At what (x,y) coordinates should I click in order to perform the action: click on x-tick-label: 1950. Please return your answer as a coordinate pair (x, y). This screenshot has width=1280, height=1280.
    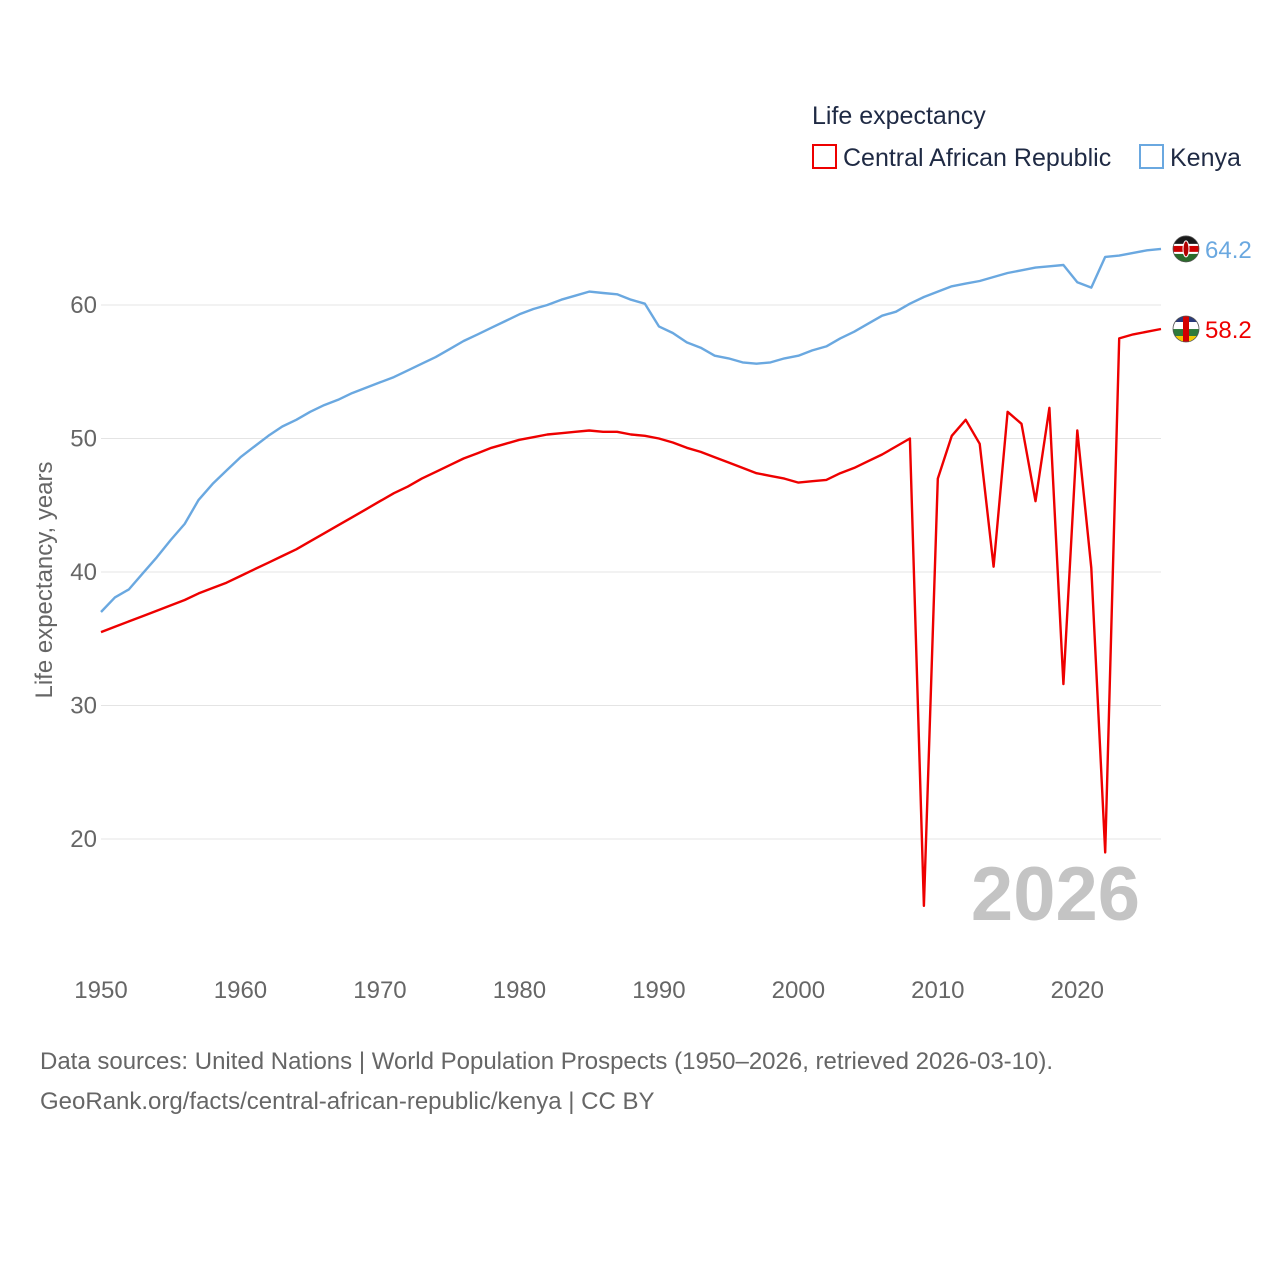
    Looking at the image, I should click on (100, 990).